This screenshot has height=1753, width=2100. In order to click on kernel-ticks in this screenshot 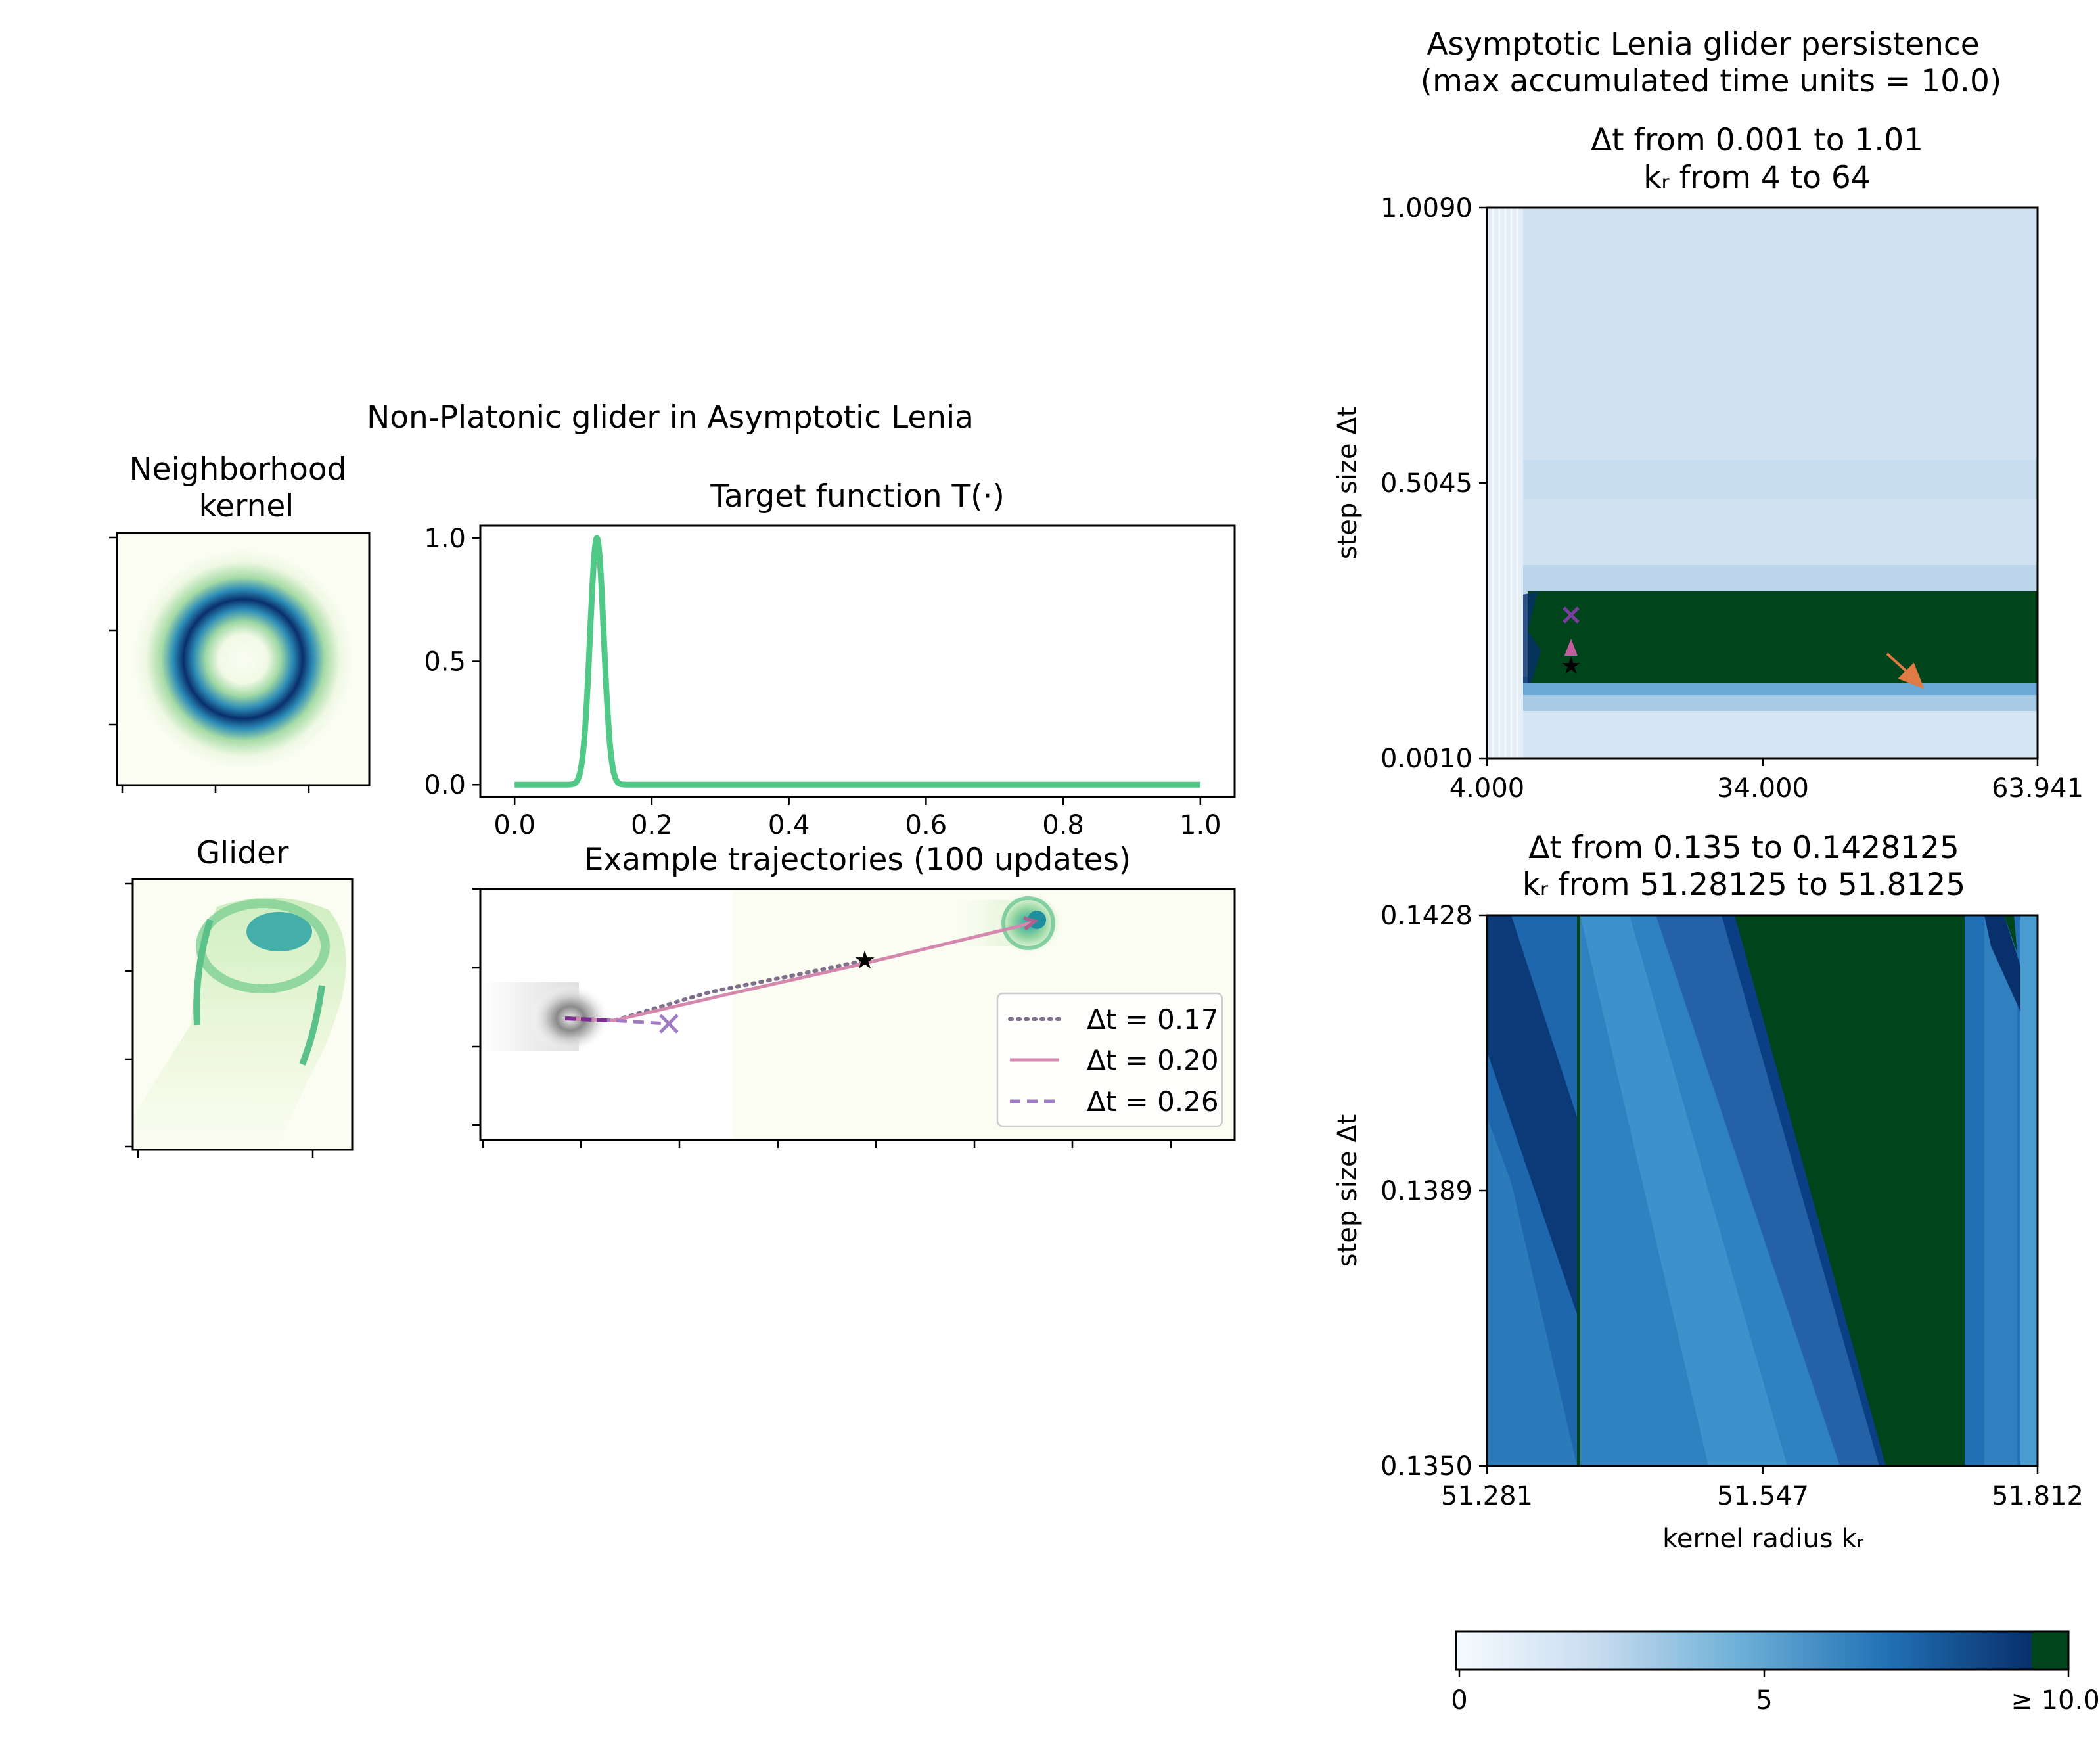, I will do `click(209, 664)`.